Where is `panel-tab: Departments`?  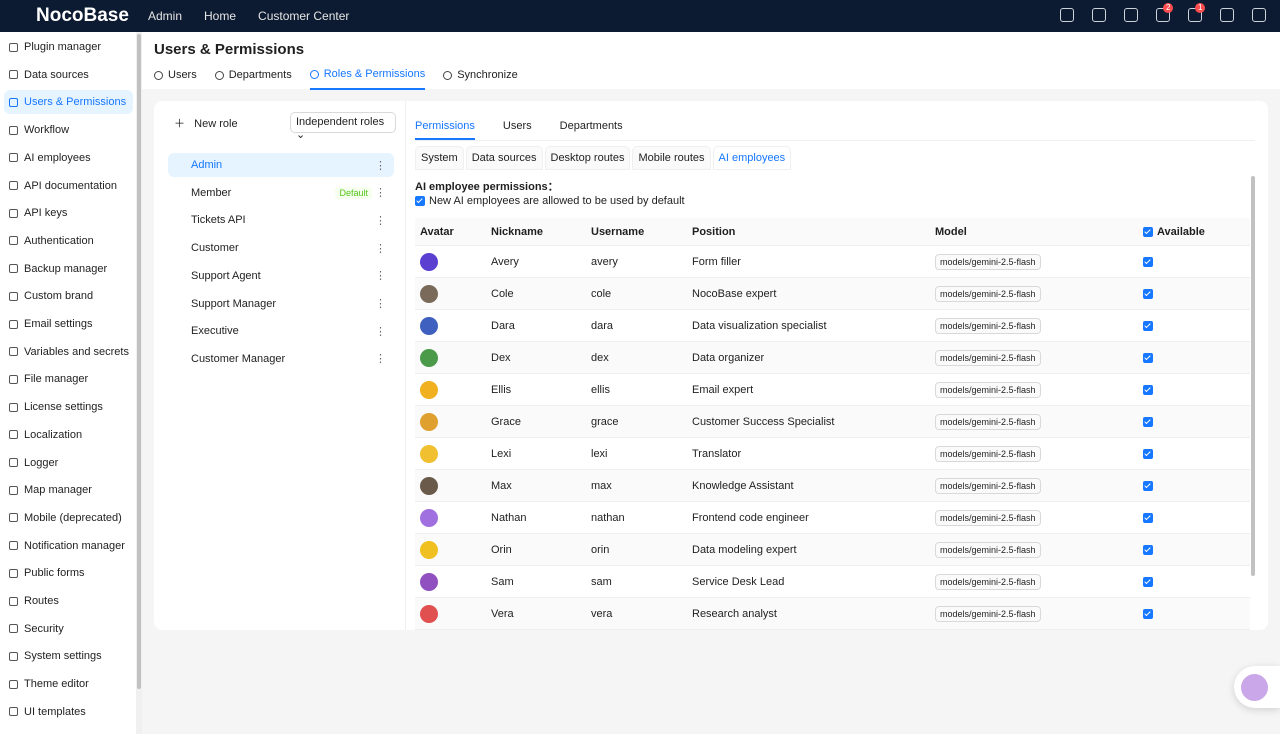
panel-tab: Departments is located at coordinates (591, 130).